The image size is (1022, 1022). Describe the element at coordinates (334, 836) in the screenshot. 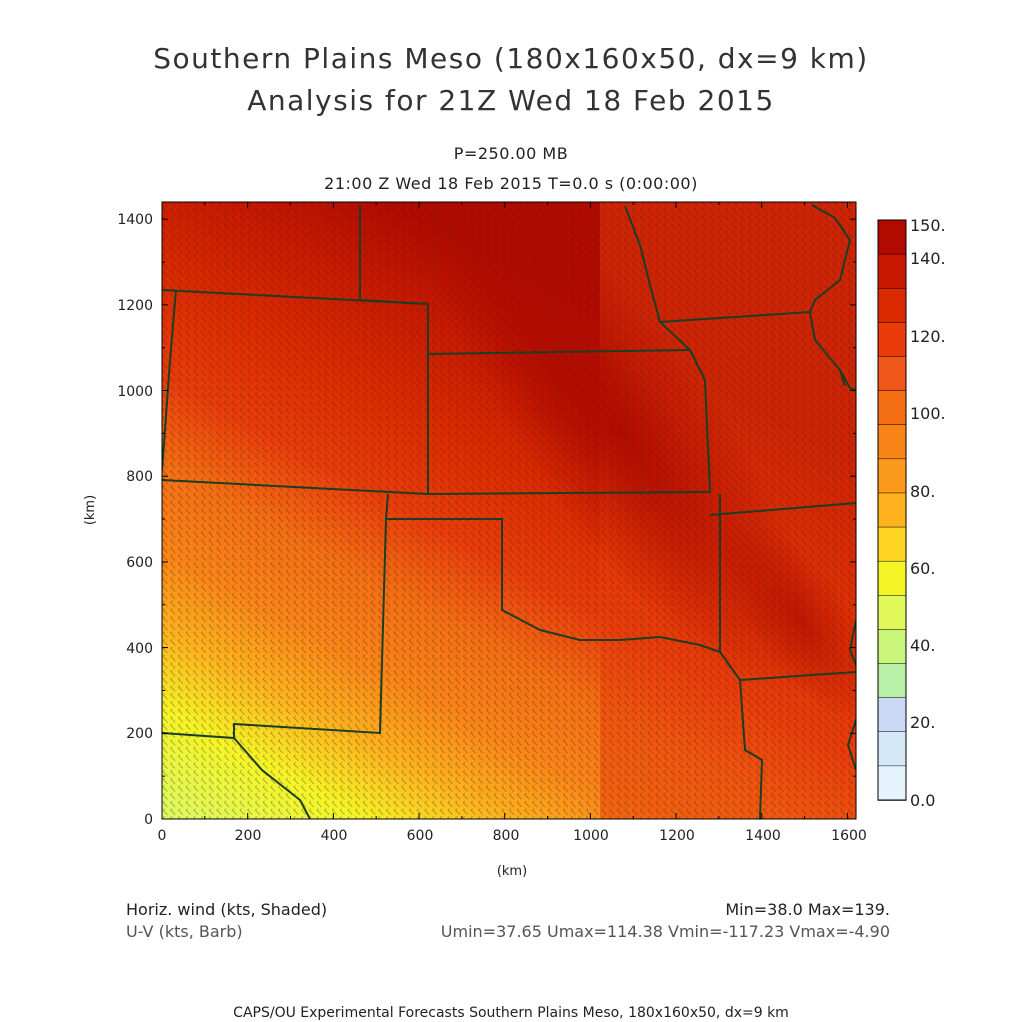

I see `x-tick-label: 400` at that location.